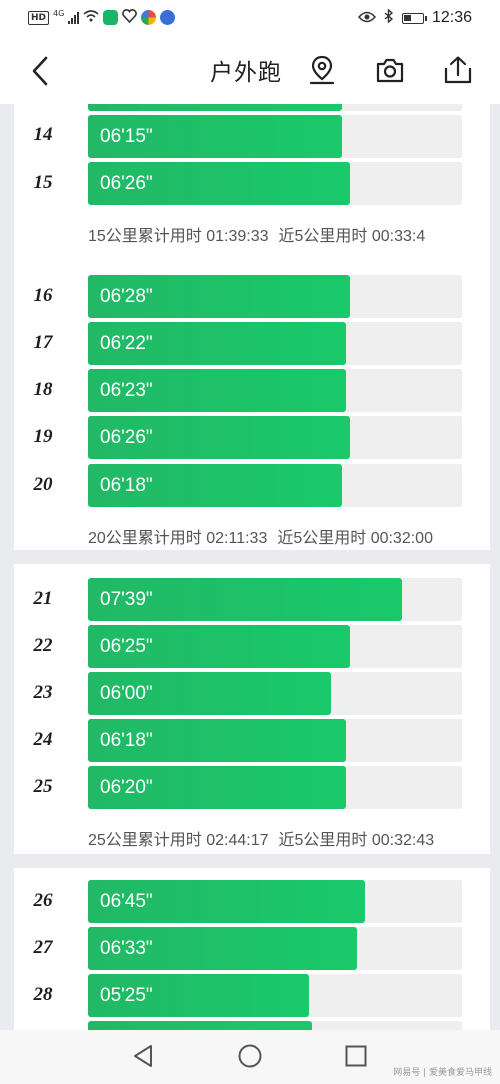 The width and height of the screenshot is (500, 1084). Describe the element at coordinates (144, 1056) in the screenshot. I see `nav-back-button` at that location.